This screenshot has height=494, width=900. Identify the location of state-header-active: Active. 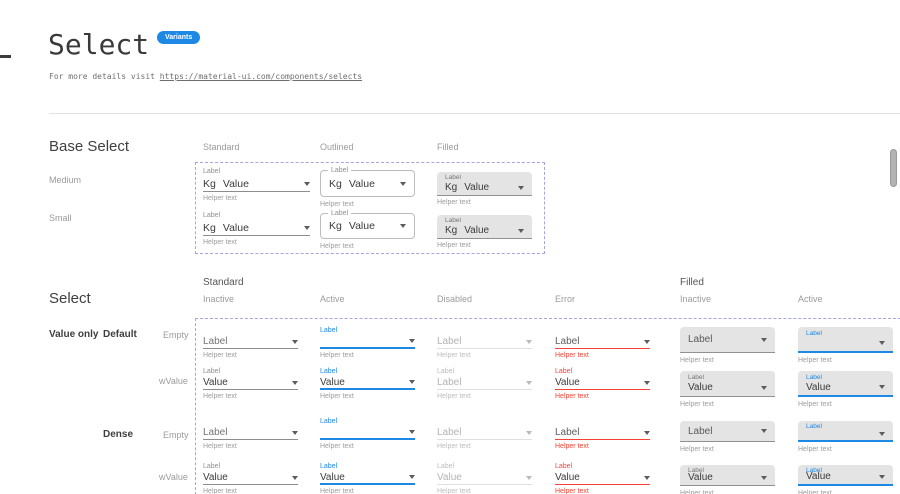
(332, 299).